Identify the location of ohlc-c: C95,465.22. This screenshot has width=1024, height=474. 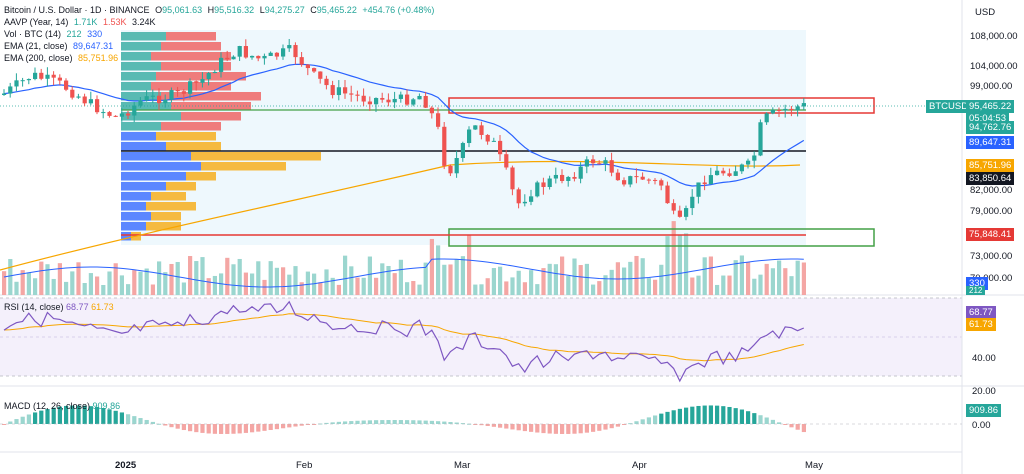
(333, 10).